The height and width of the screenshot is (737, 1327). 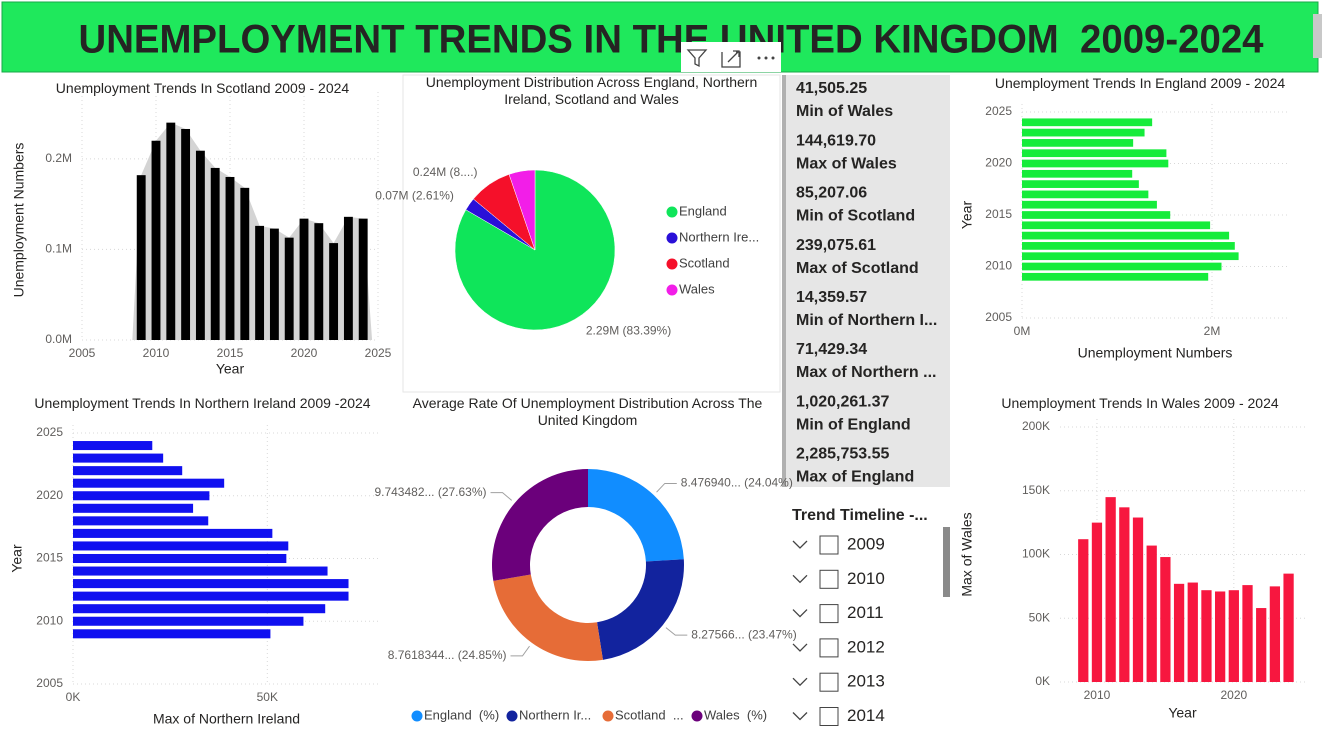 I want to click on slicer-item: 2010, so click(x=866, y=578).